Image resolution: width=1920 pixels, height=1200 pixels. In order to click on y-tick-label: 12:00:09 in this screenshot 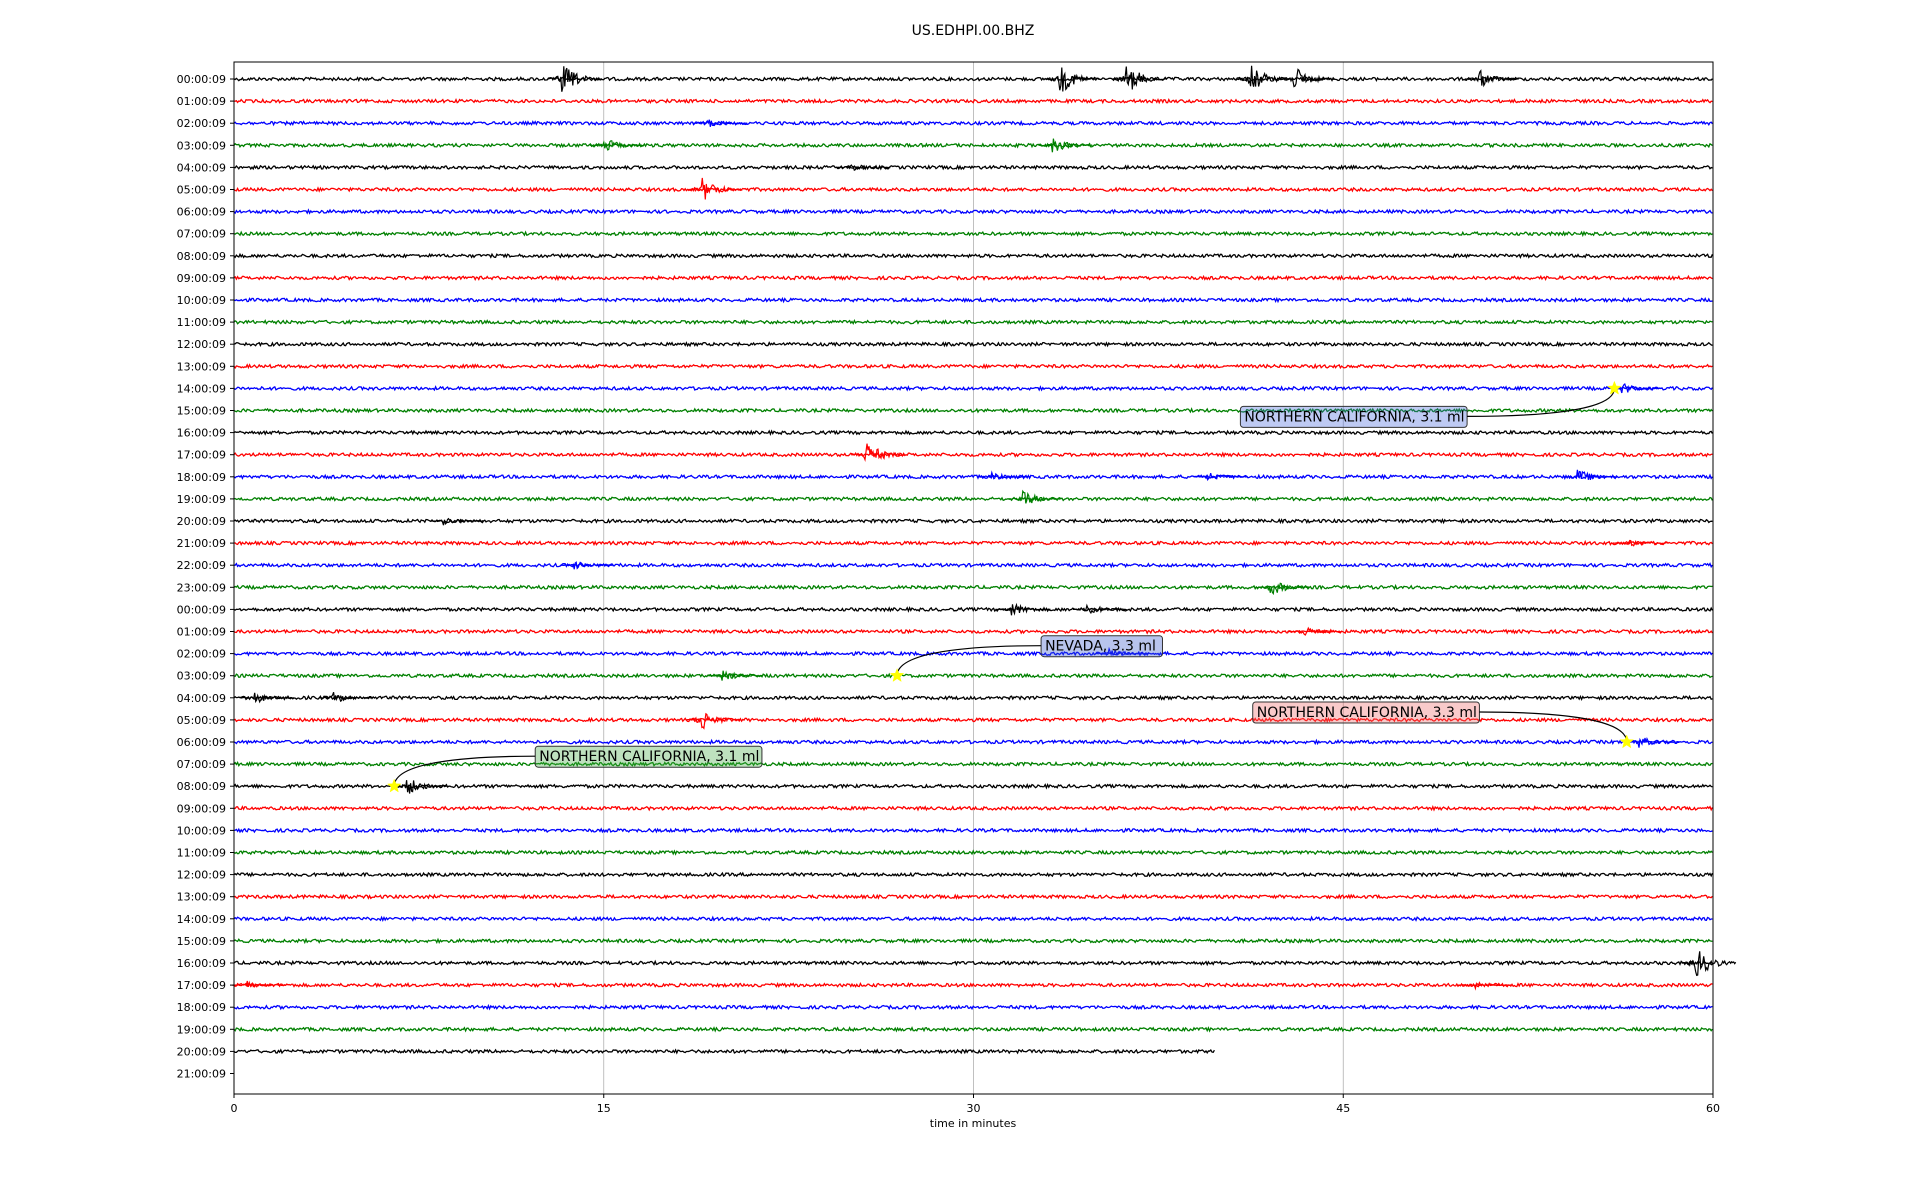, I will do `click(201, 344)`.